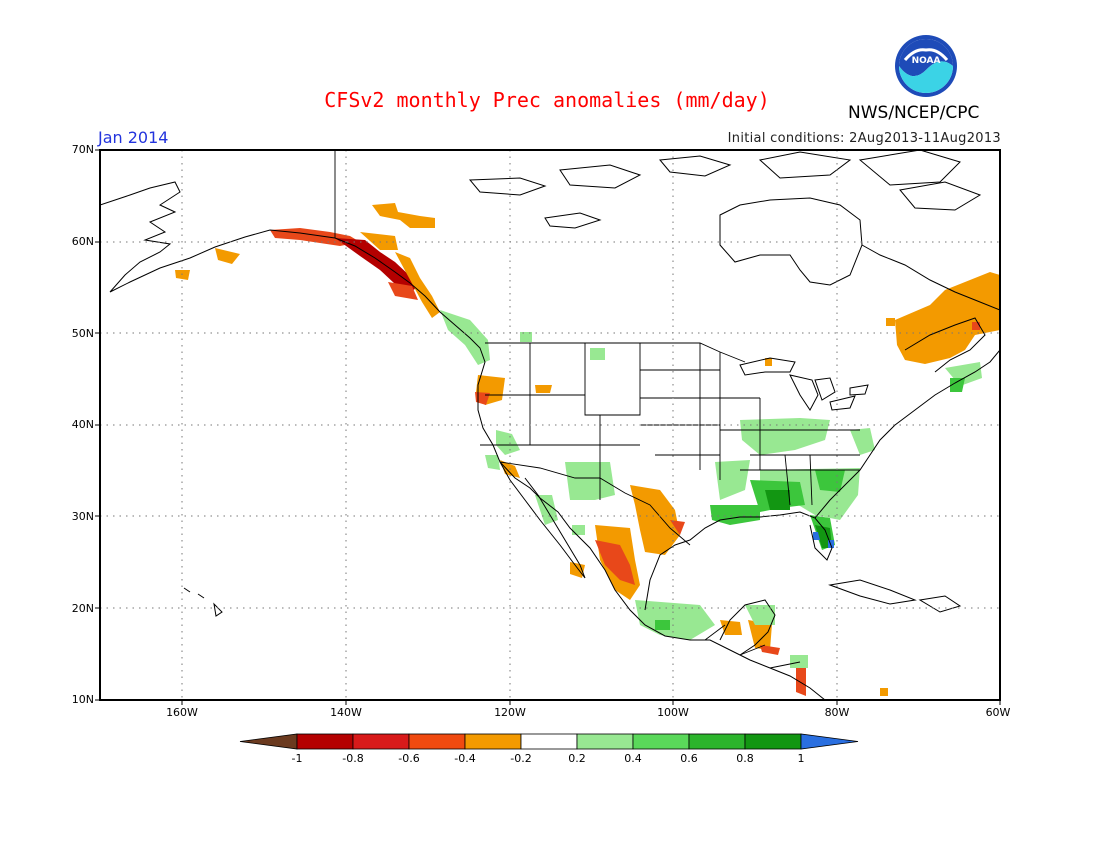  Describe the element at coordinates (801, 758) in the screenshot. I see `colorbar-label: 1` at that location.